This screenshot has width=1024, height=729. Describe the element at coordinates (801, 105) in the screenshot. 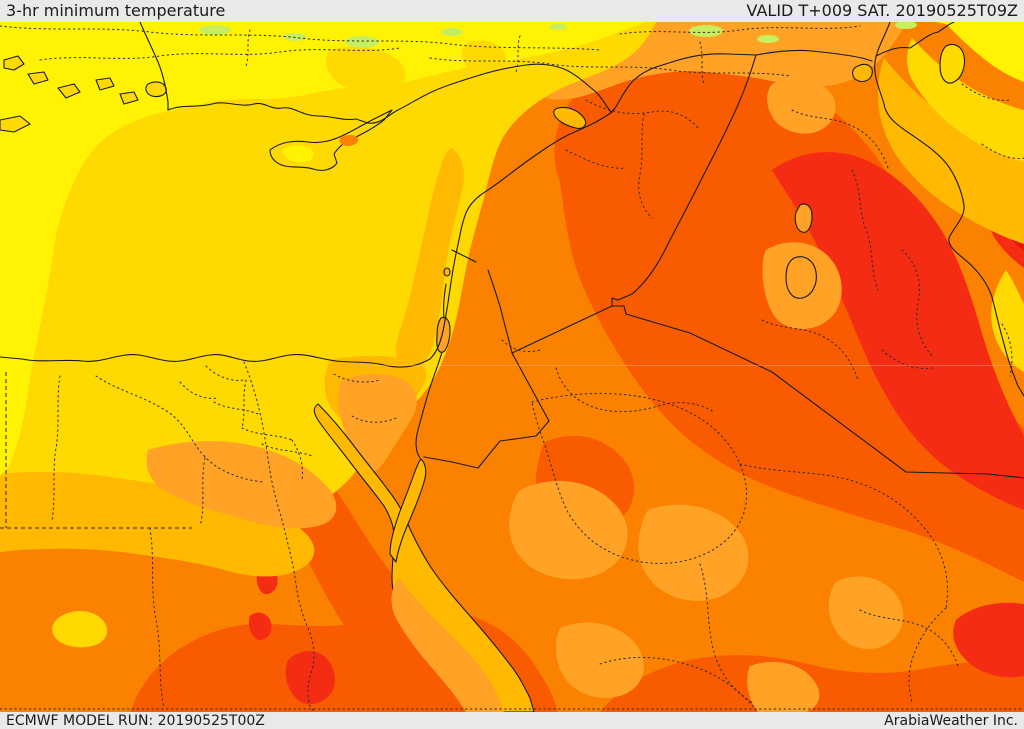

I see `fill-nw-iraq-light-orange` at that location.